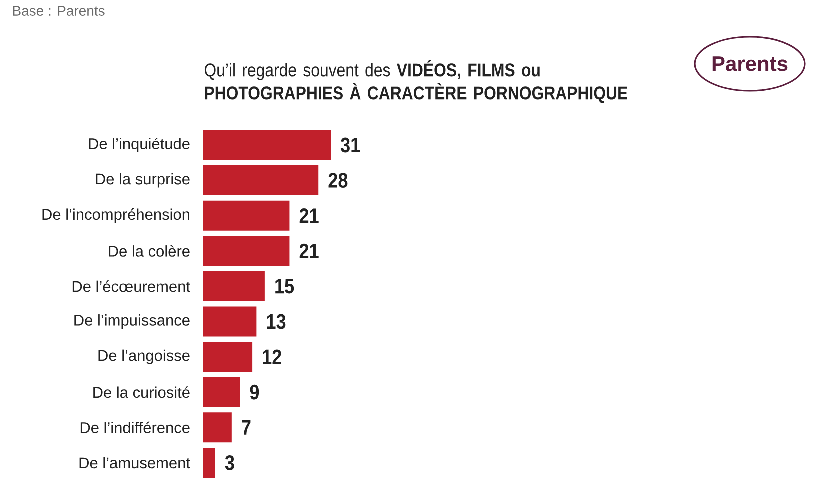  What do you see at coordinates (139, 145) in the screenshot?
I see `y-tick-label: De l’inquiétude` at bounding box center [139, 145].